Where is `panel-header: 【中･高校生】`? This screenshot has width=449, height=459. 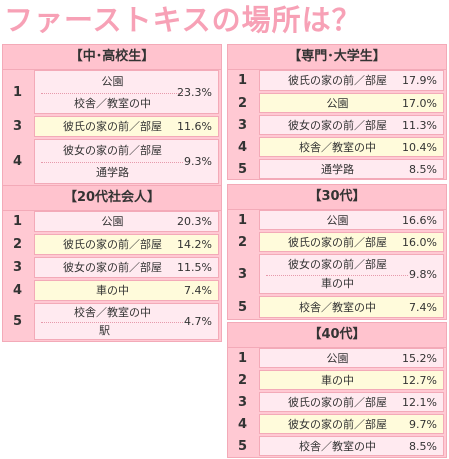 panel-header: 【中･高校生】 is located at coordinates (112, 57).